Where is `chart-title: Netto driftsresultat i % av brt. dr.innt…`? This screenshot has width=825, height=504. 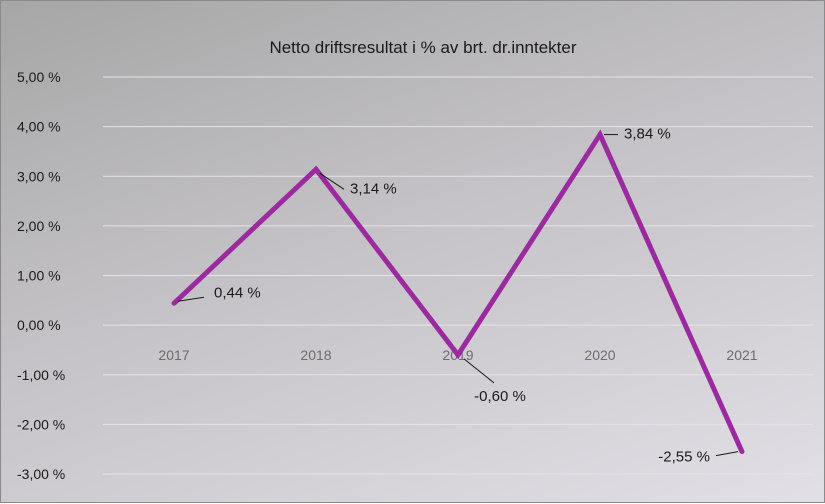 chart-title: Netto driftsresultat i % av brt. dr.innt… is located at coordinates (422, 47).